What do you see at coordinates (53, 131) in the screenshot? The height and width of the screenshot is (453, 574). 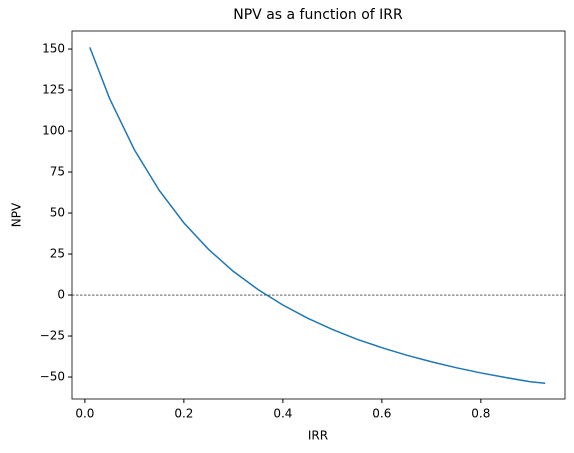 I see `y-tick-label: 100` at bounding box center [53, 131].